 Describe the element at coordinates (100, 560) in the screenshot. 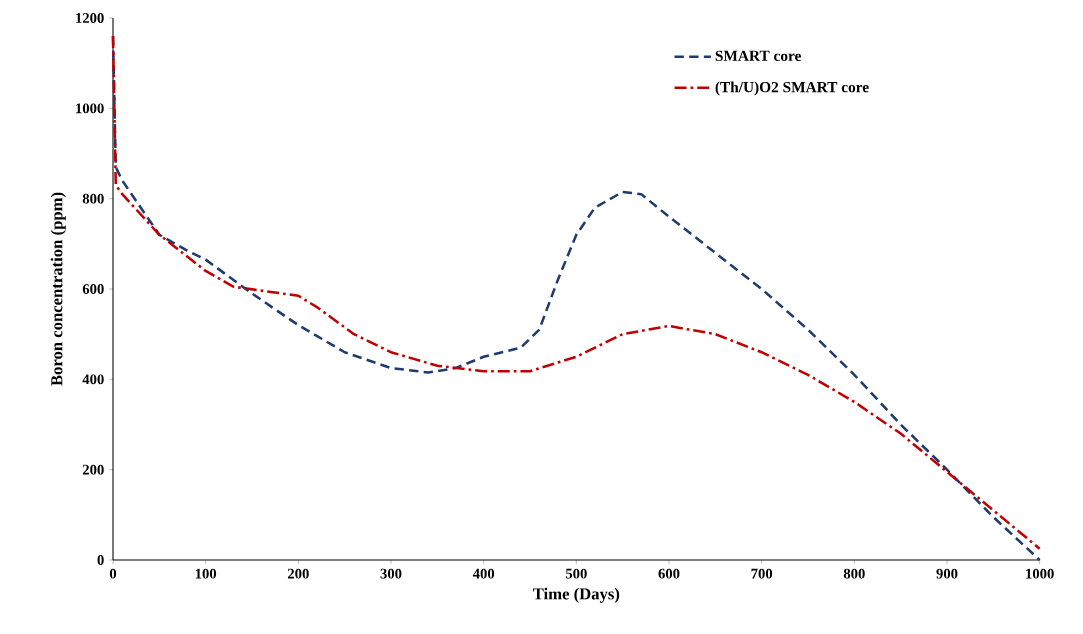

I see `y-tick-label: 0` at that location.